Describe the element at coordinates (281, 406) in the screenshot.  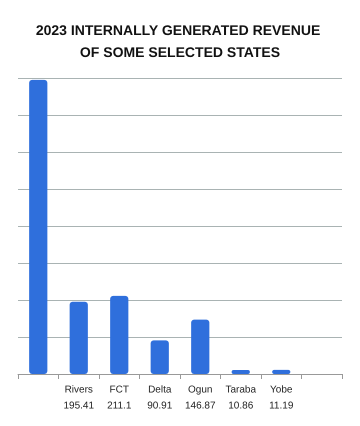
I see `data-label: 11.19` at that location.